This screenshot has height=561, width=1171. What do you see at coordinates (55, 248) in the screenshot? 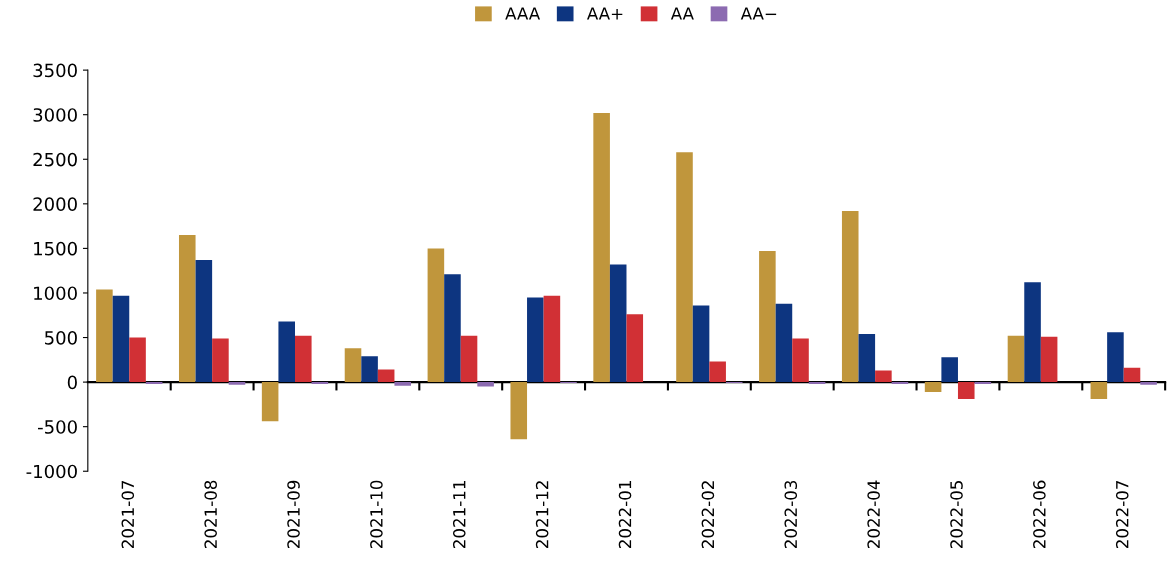
I see `y-tick-label: 1500` at bounding box center [55, 248].